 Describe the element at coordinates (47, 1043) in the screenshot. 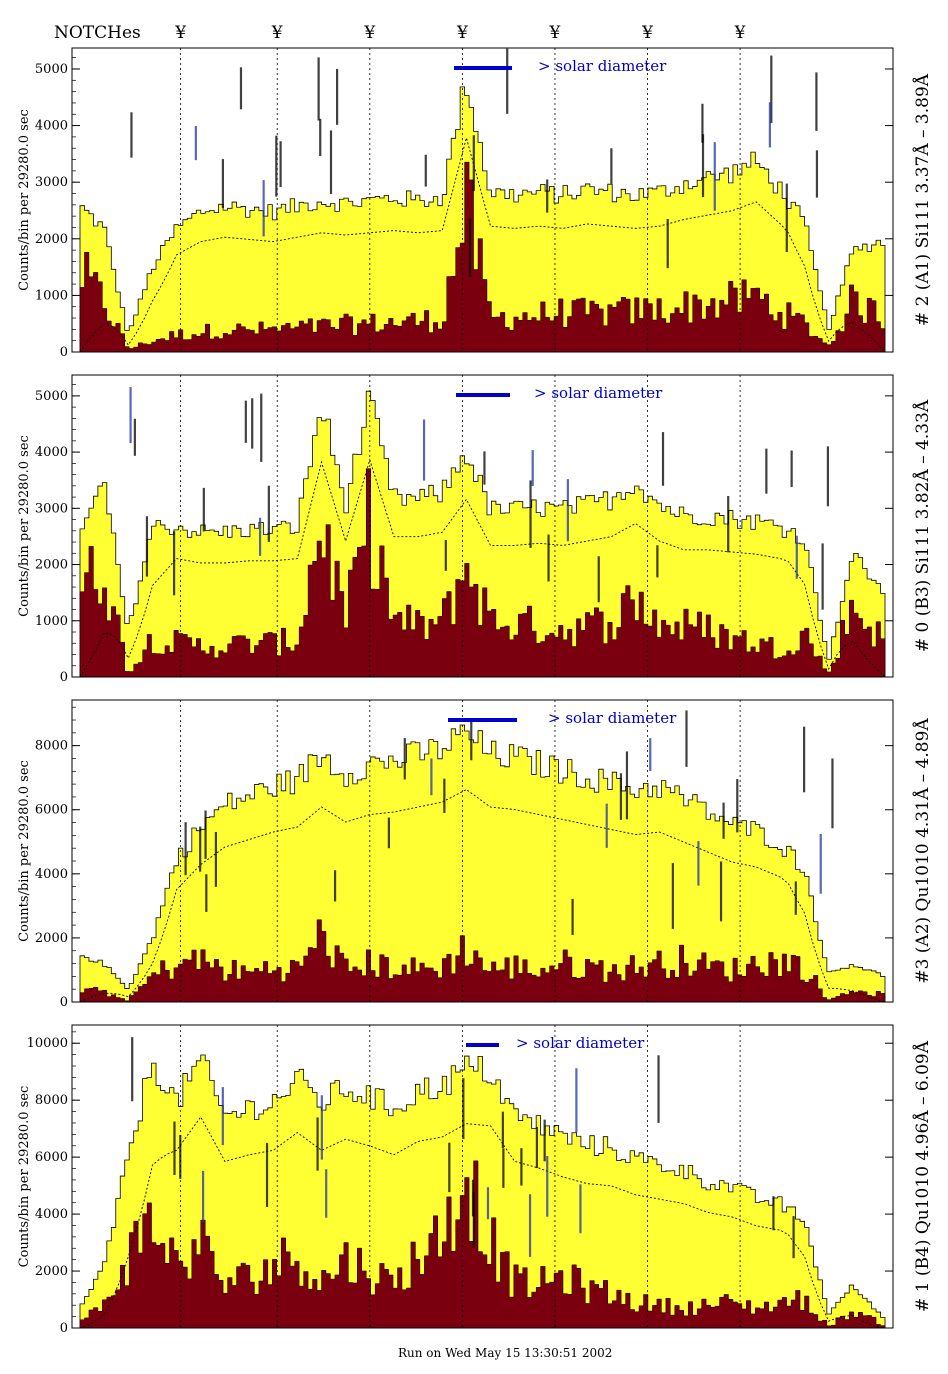

I see `y-tick-label: 10000` at that location.